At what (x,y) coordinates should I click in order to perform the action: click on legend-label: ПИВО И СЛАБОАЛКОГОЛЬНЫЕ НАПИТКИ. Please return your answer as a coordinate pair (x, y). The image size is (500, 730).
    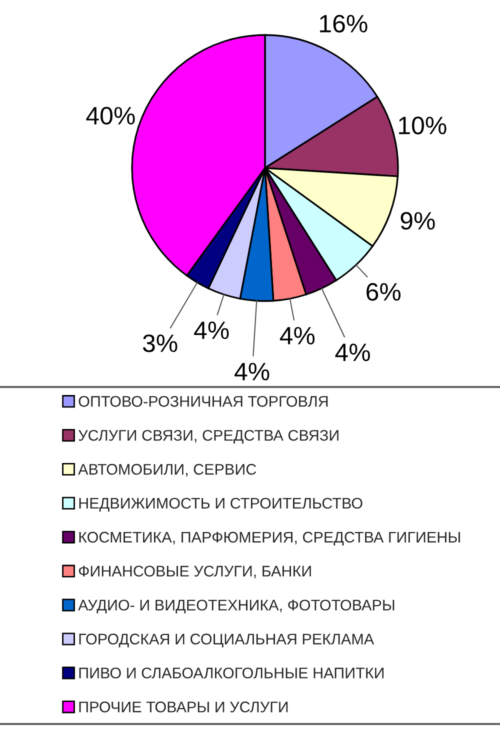
    Looking at the image, I should click on (231, 673).